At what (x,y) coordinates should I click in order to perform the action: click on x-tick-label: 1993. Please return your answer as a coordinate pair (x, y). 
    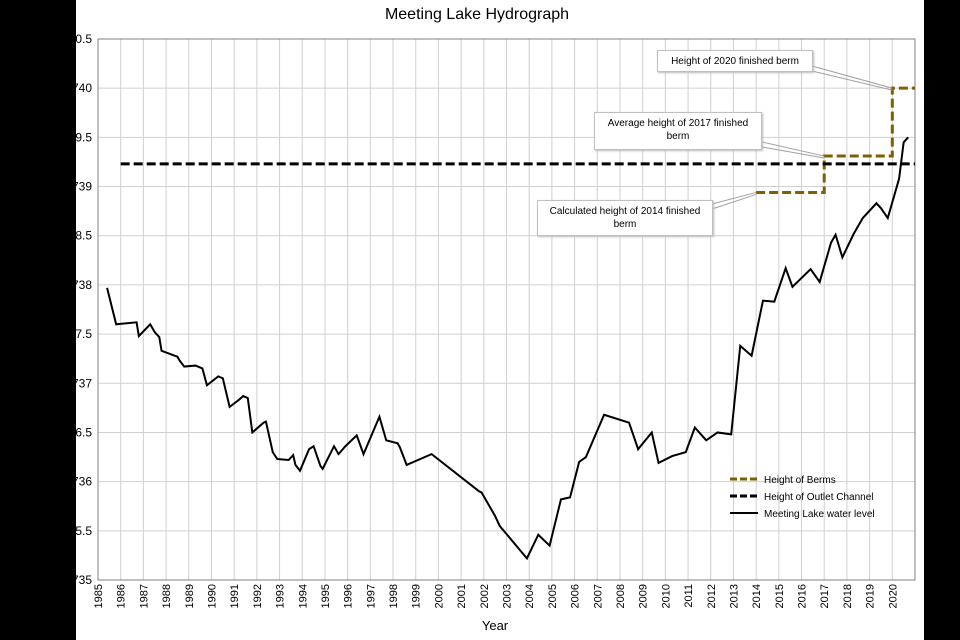
    Looking at the image, I should click on (281, 596).